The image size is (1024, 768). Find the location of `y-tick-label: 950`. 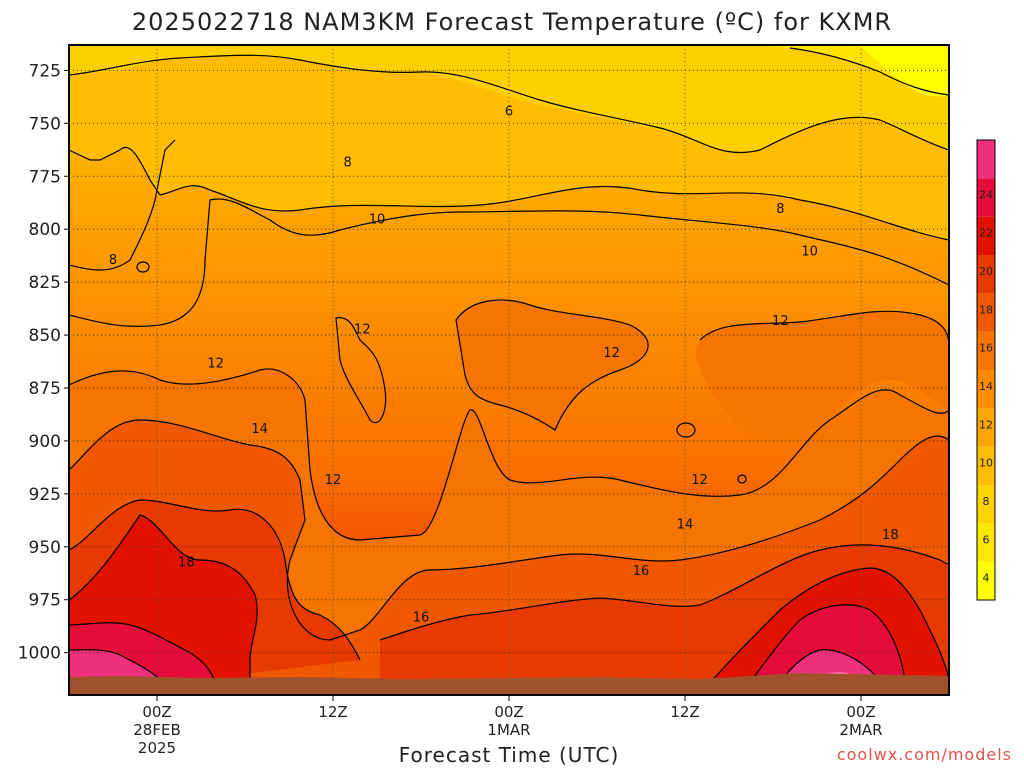

y-tick-label: 950 is located at coordinates (45, 548).